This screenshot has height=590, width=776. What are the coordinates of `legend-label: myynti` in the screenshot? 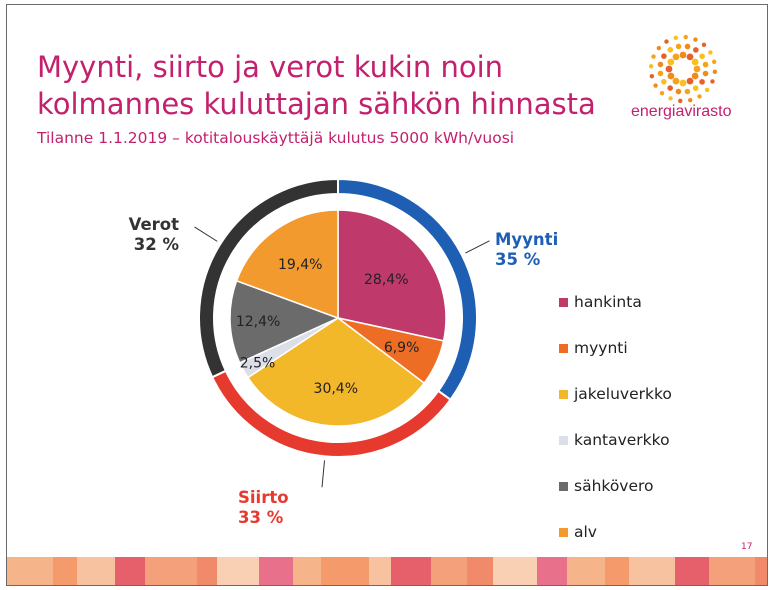 It's located at (601, 348).